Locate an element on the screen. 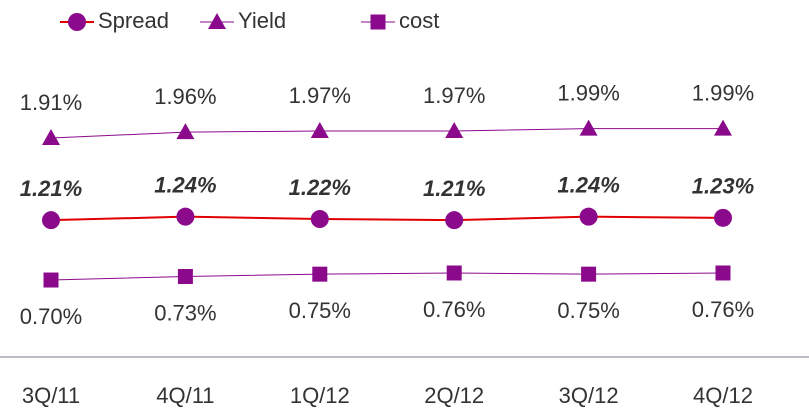 Image resolution: width=809 pixels, height=419 pixels. x-tick-label: 3Q/11 is located at coordinates (51, 395).